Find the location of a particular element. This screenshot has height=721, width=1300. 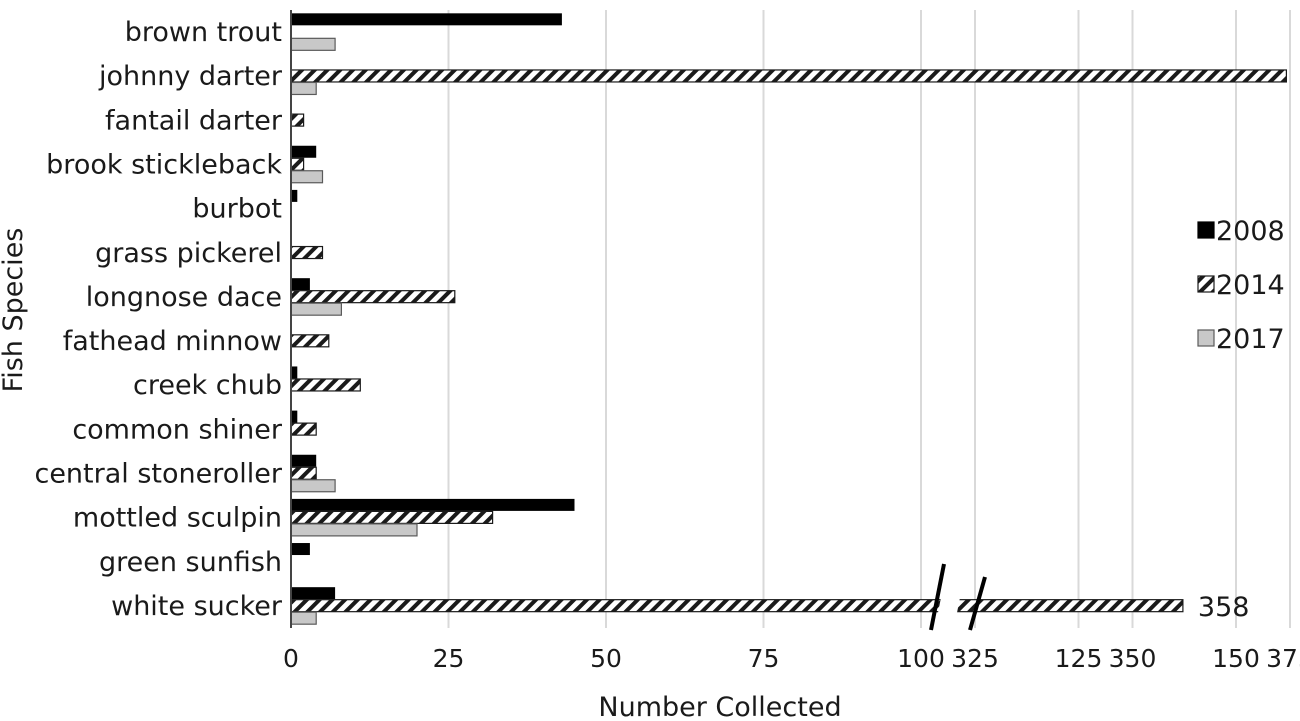

x-tick-label-75: 75 is located at coordinates (764, 658).